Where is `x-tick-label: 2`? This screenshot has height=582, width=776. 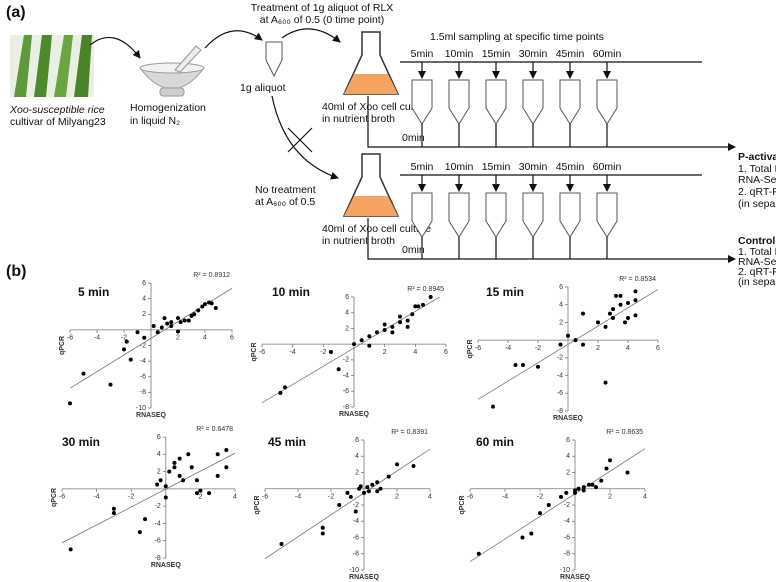 x-tick-label: 2 is located at coordinates (598, 348).